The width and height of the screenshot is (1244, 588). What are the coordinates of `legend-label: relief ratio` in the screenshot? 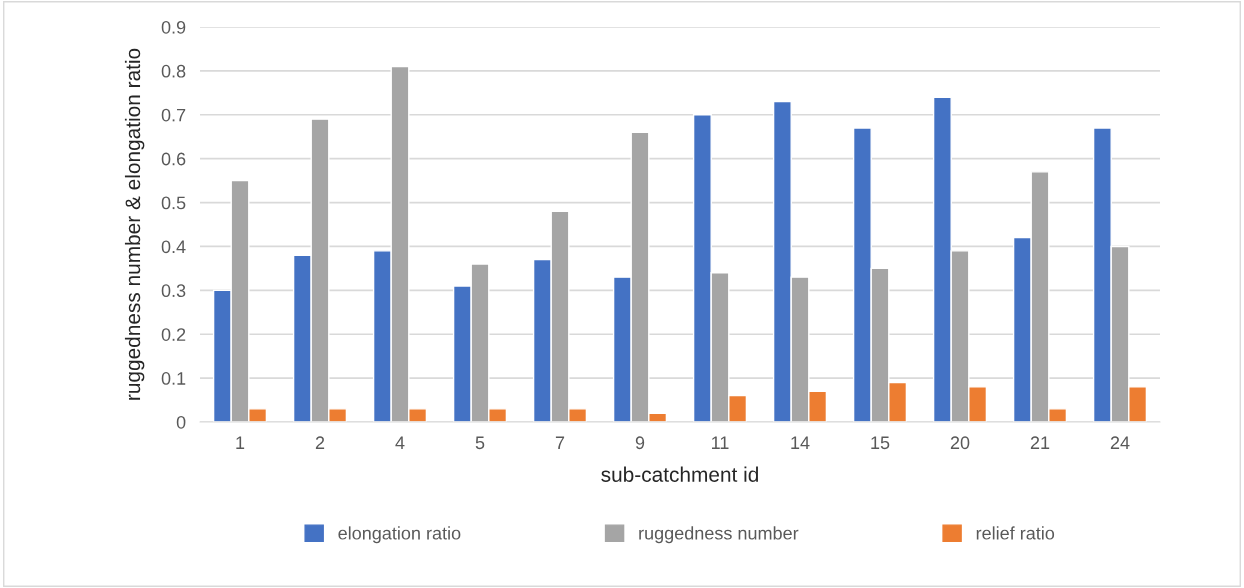 It's located at (1015, 533).